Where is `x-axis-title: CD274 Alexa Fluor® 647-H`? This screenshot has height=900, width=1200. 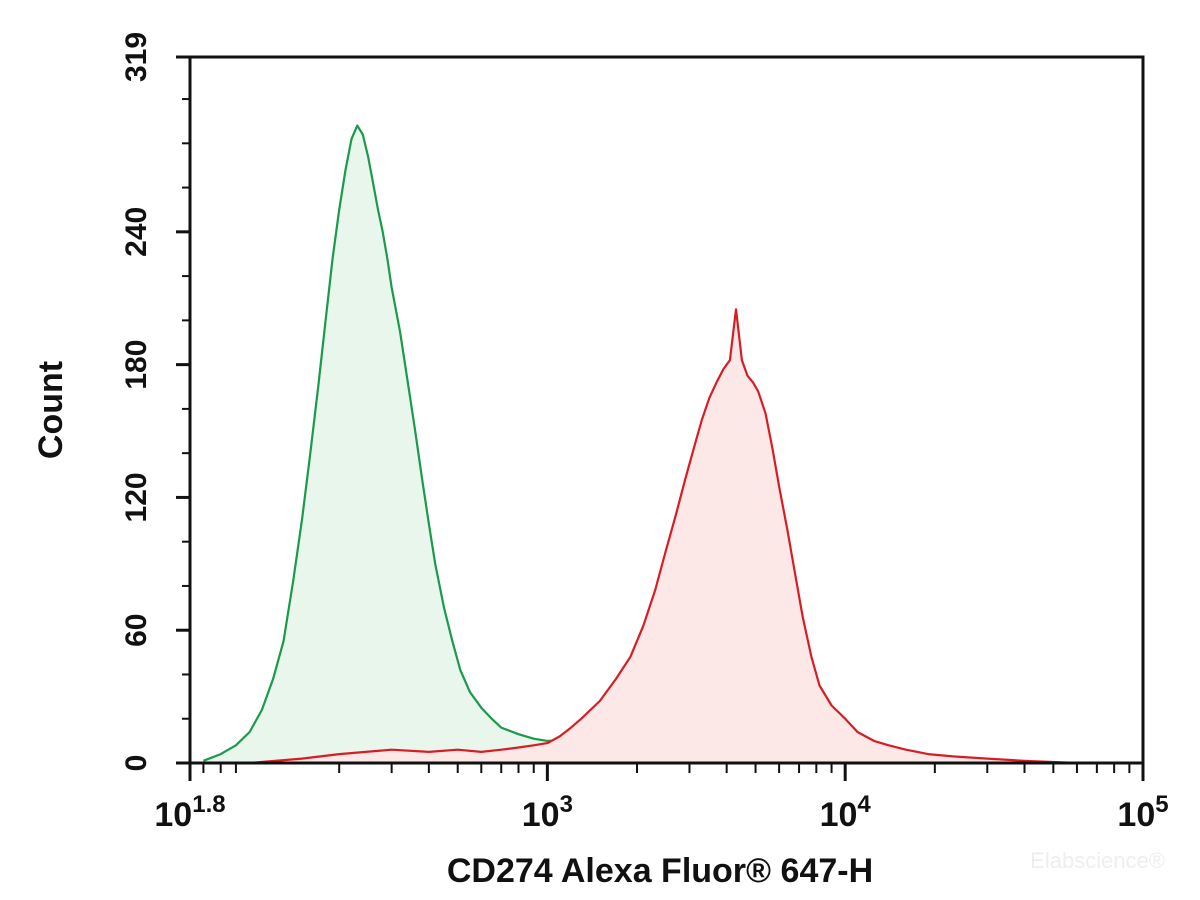 x-axis-title: CD274 Alexa Fluor® 647-H is located at coordinates (660, 871).